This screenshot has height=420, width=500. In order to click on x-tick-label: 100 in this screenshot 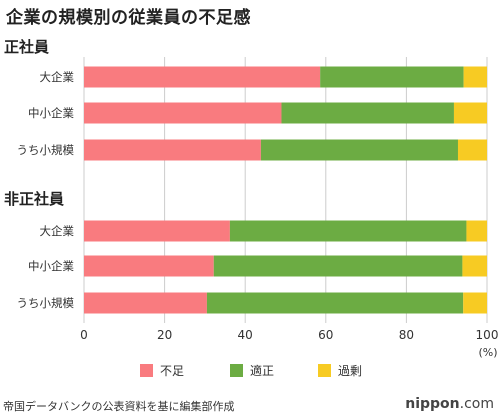, I will do `click(487, 335)`.